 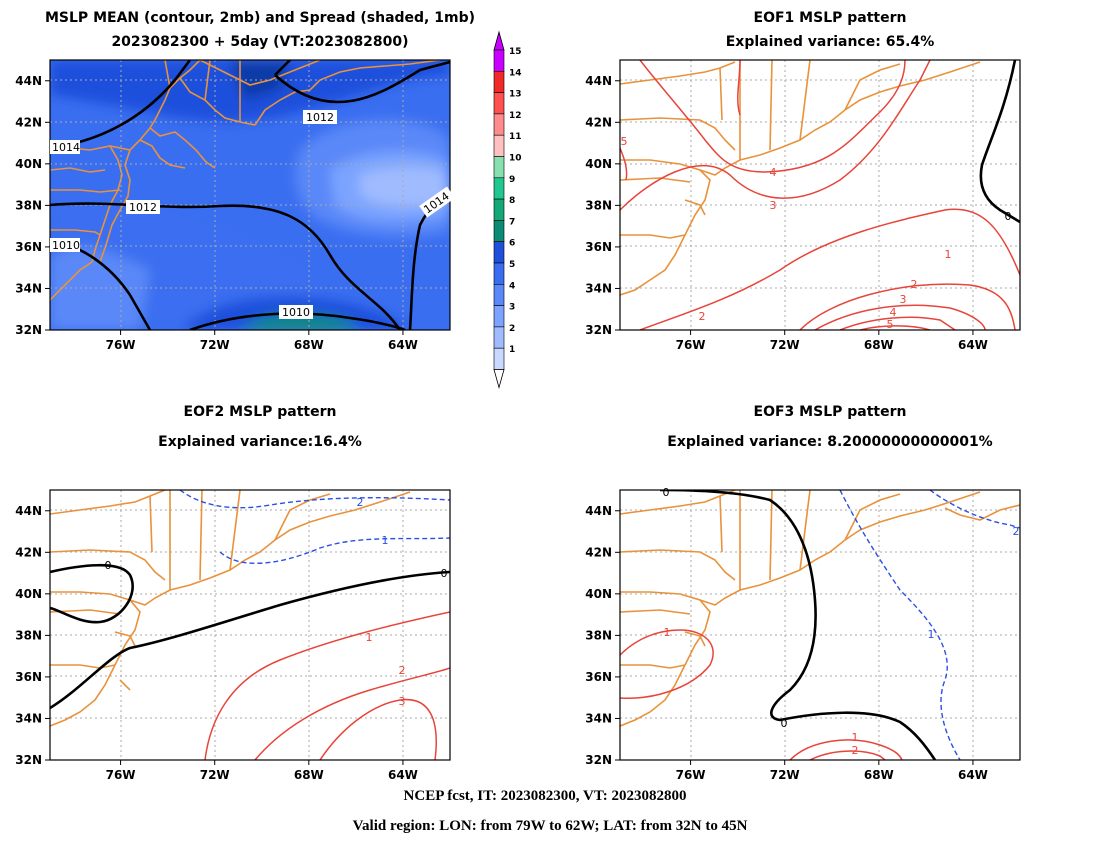 I want to click on eof3-label-0b: 0, so click(x=784, y=723).